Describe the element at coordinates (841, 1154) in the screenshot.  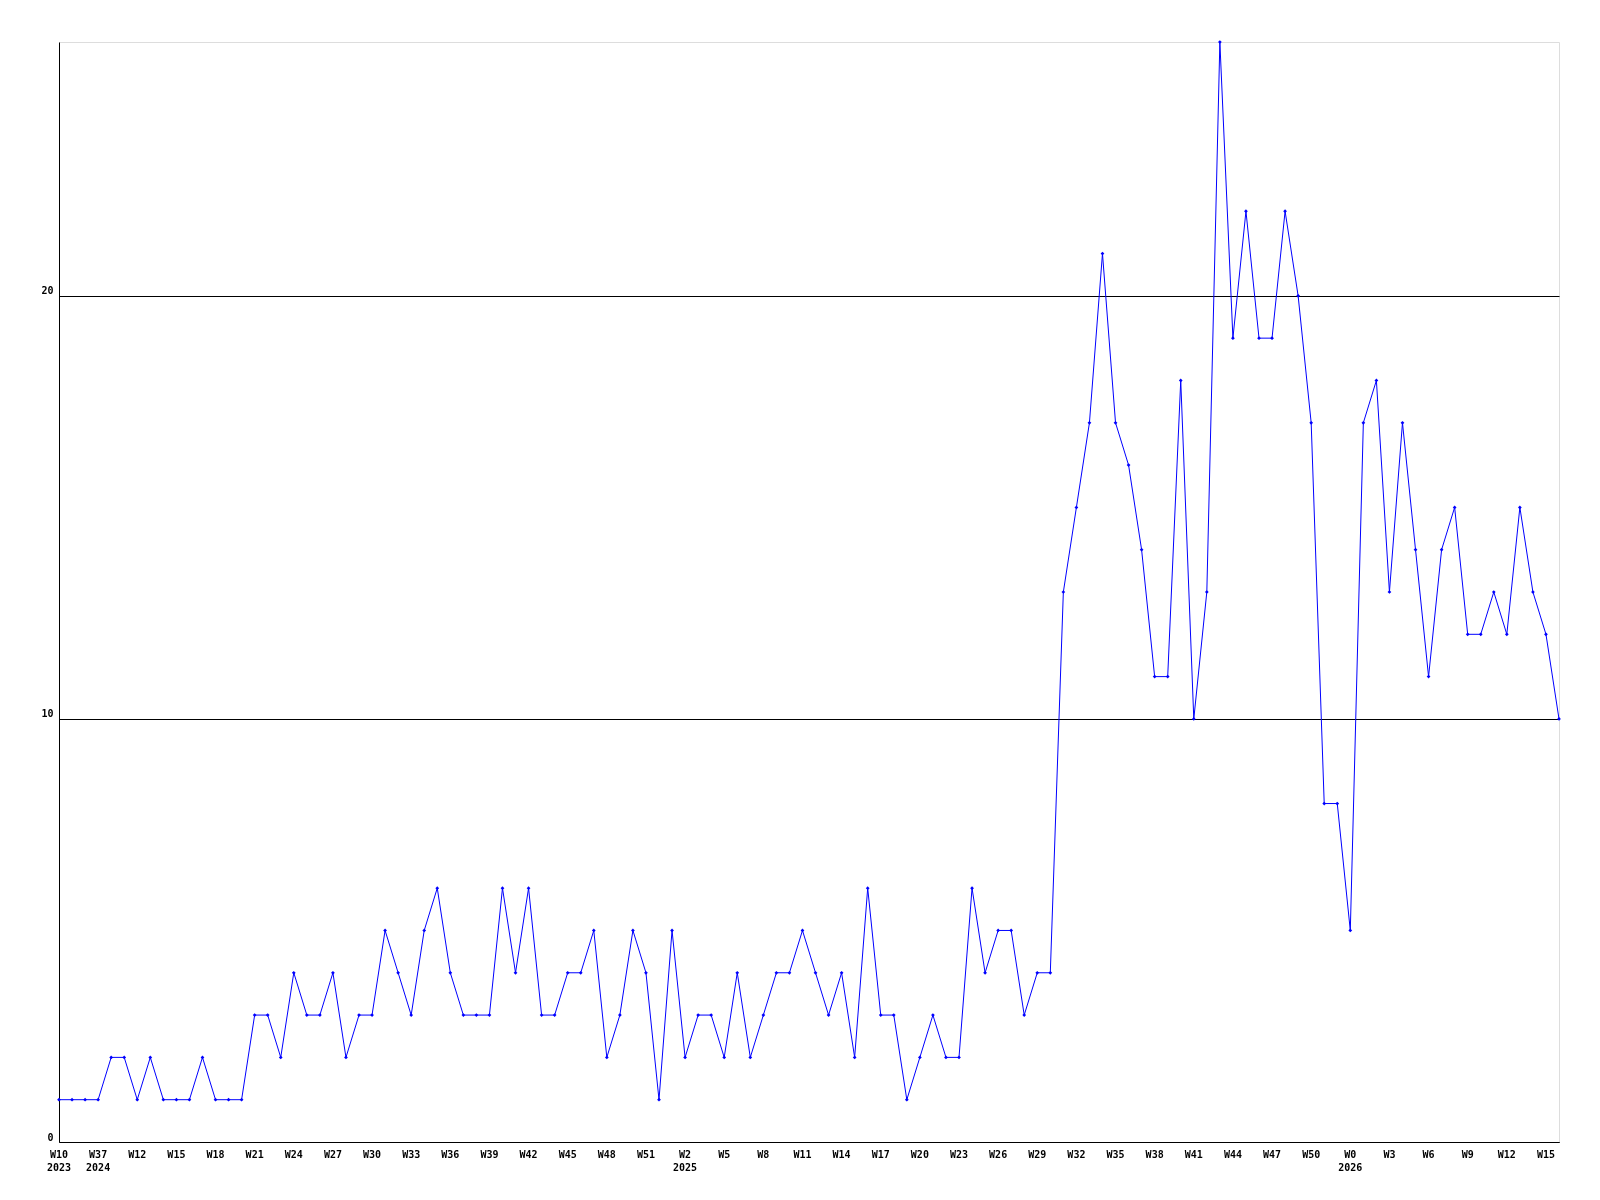
I see `x-tick-label: W14` at that location.